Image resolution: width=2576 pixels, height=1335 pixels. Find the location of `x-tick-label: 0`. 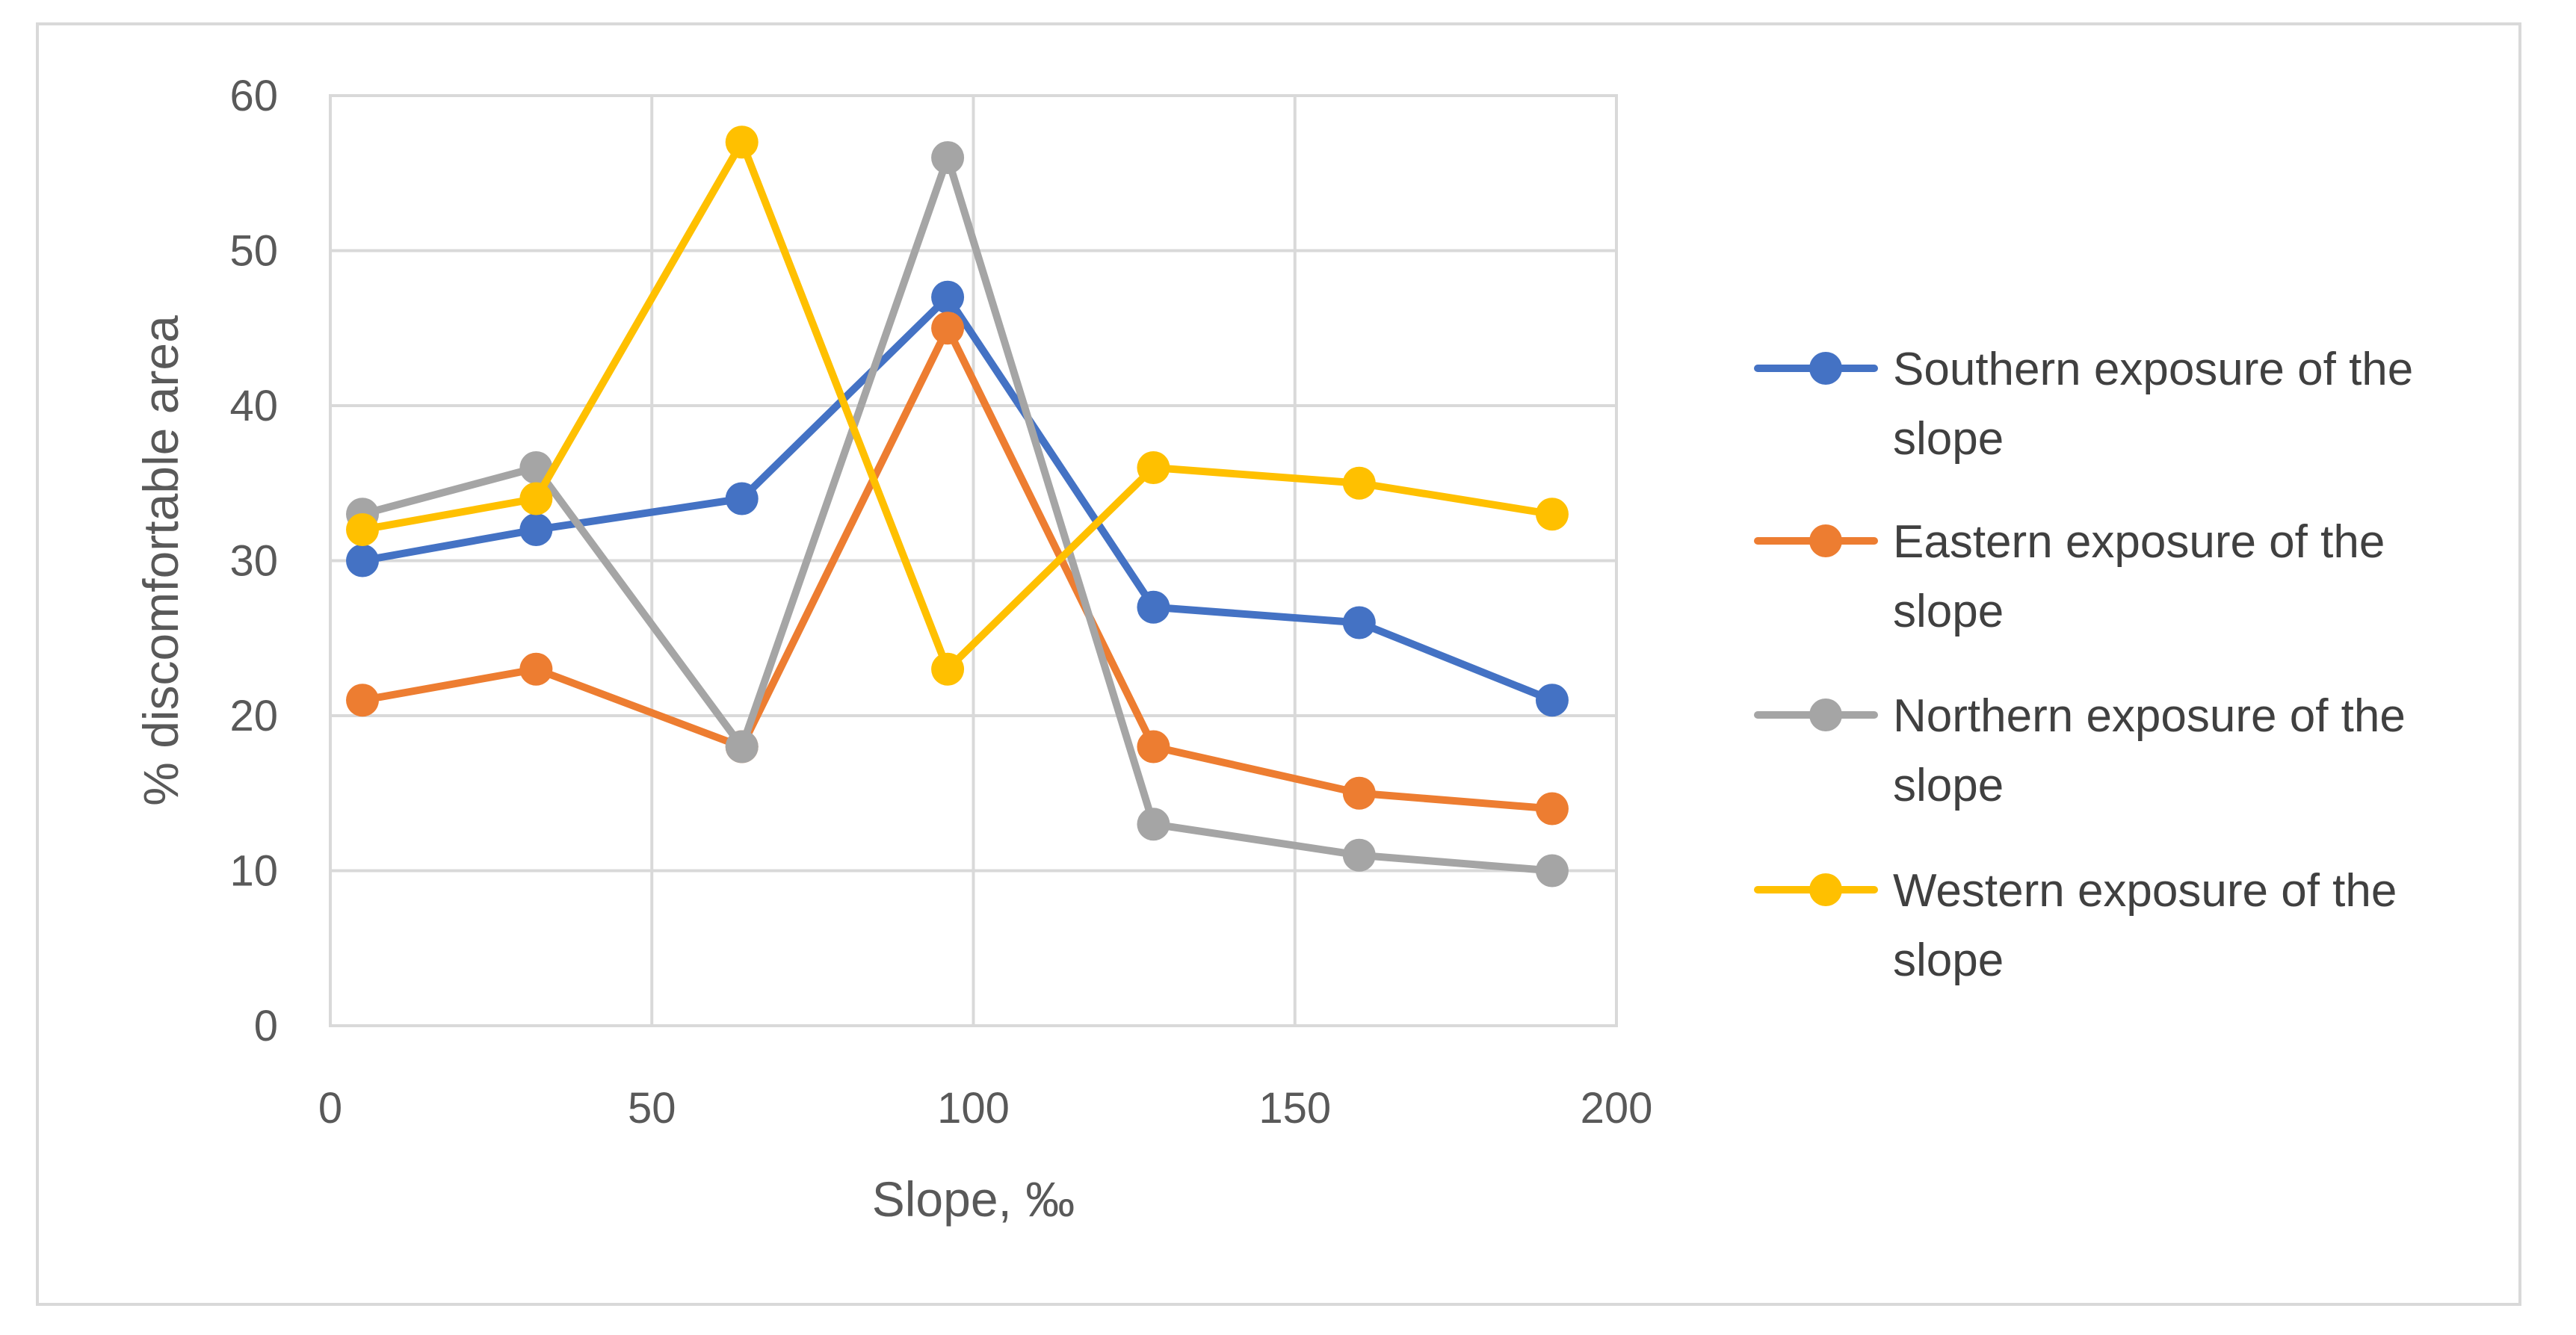

x-tick-label: 0 is located at coordinates (330, 1108).